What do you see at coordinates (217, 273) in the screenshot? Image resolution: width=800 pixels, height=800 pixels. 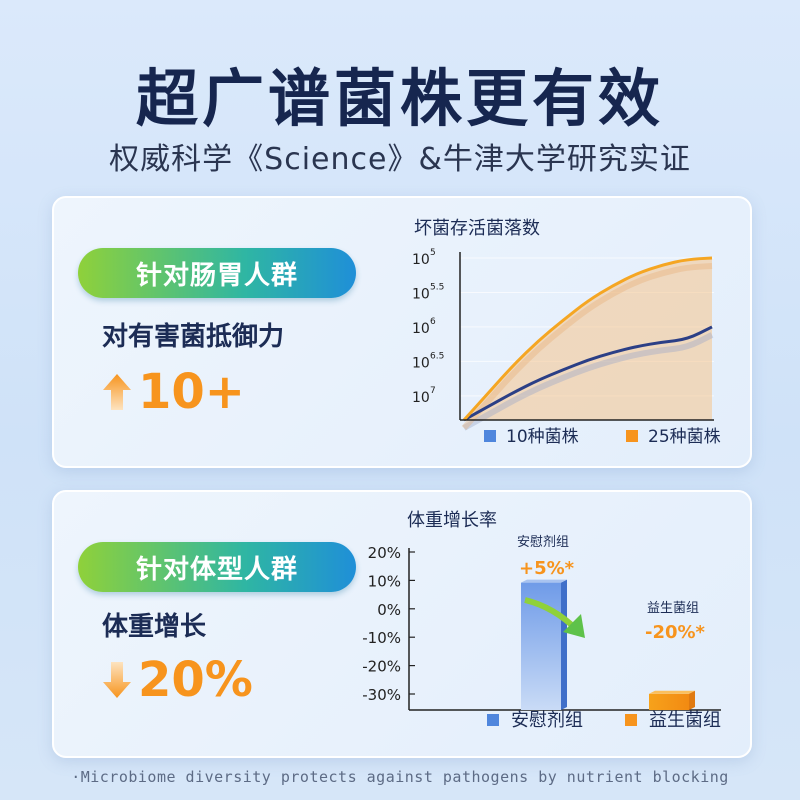 I see `gut-group-pill: 针对肠胃人群` at bounding box center [217, 273].